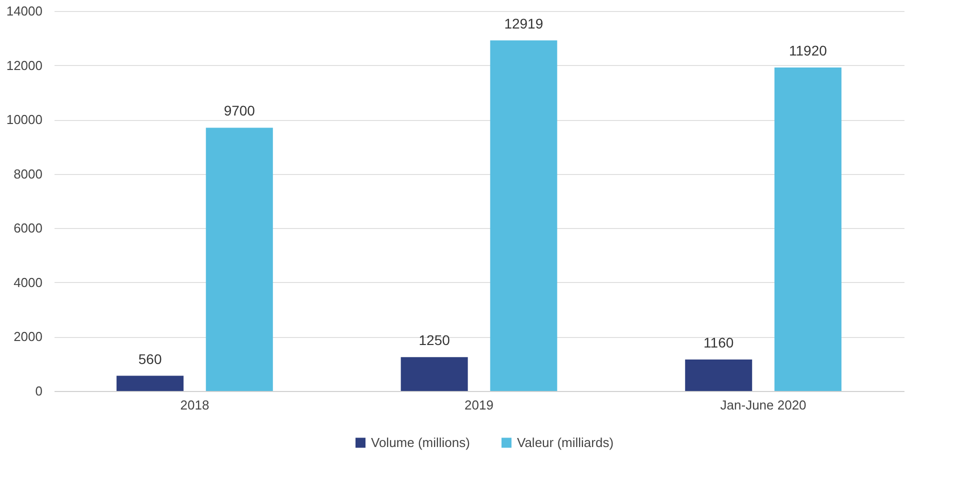 Image resolution: width=958 pixels, height=479 pixels. What do you see at coordinates (808, 50) in the screenshot?
I see `data-label: 11920` at bounding box center [808, 50].